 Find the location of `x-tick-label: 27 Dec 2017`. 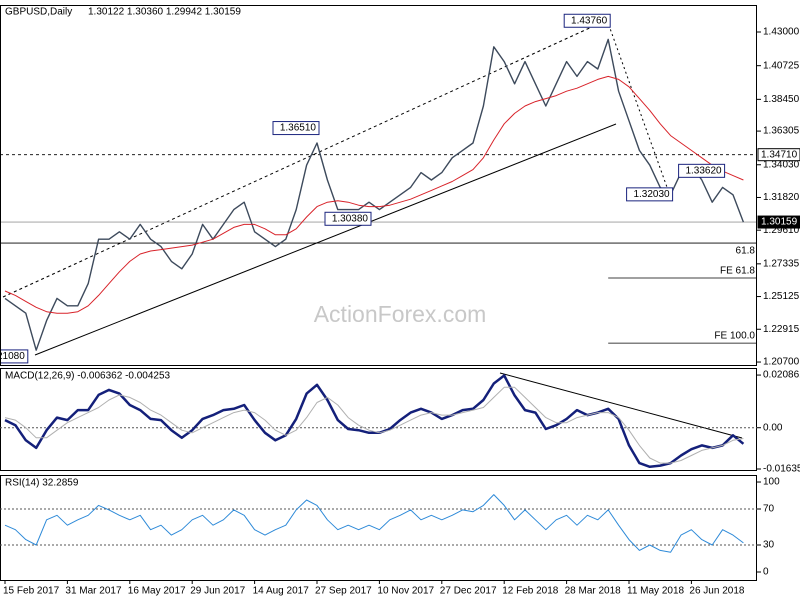

x-tick-label: 27 Dec 2017 is located at coordinates (468, 591).